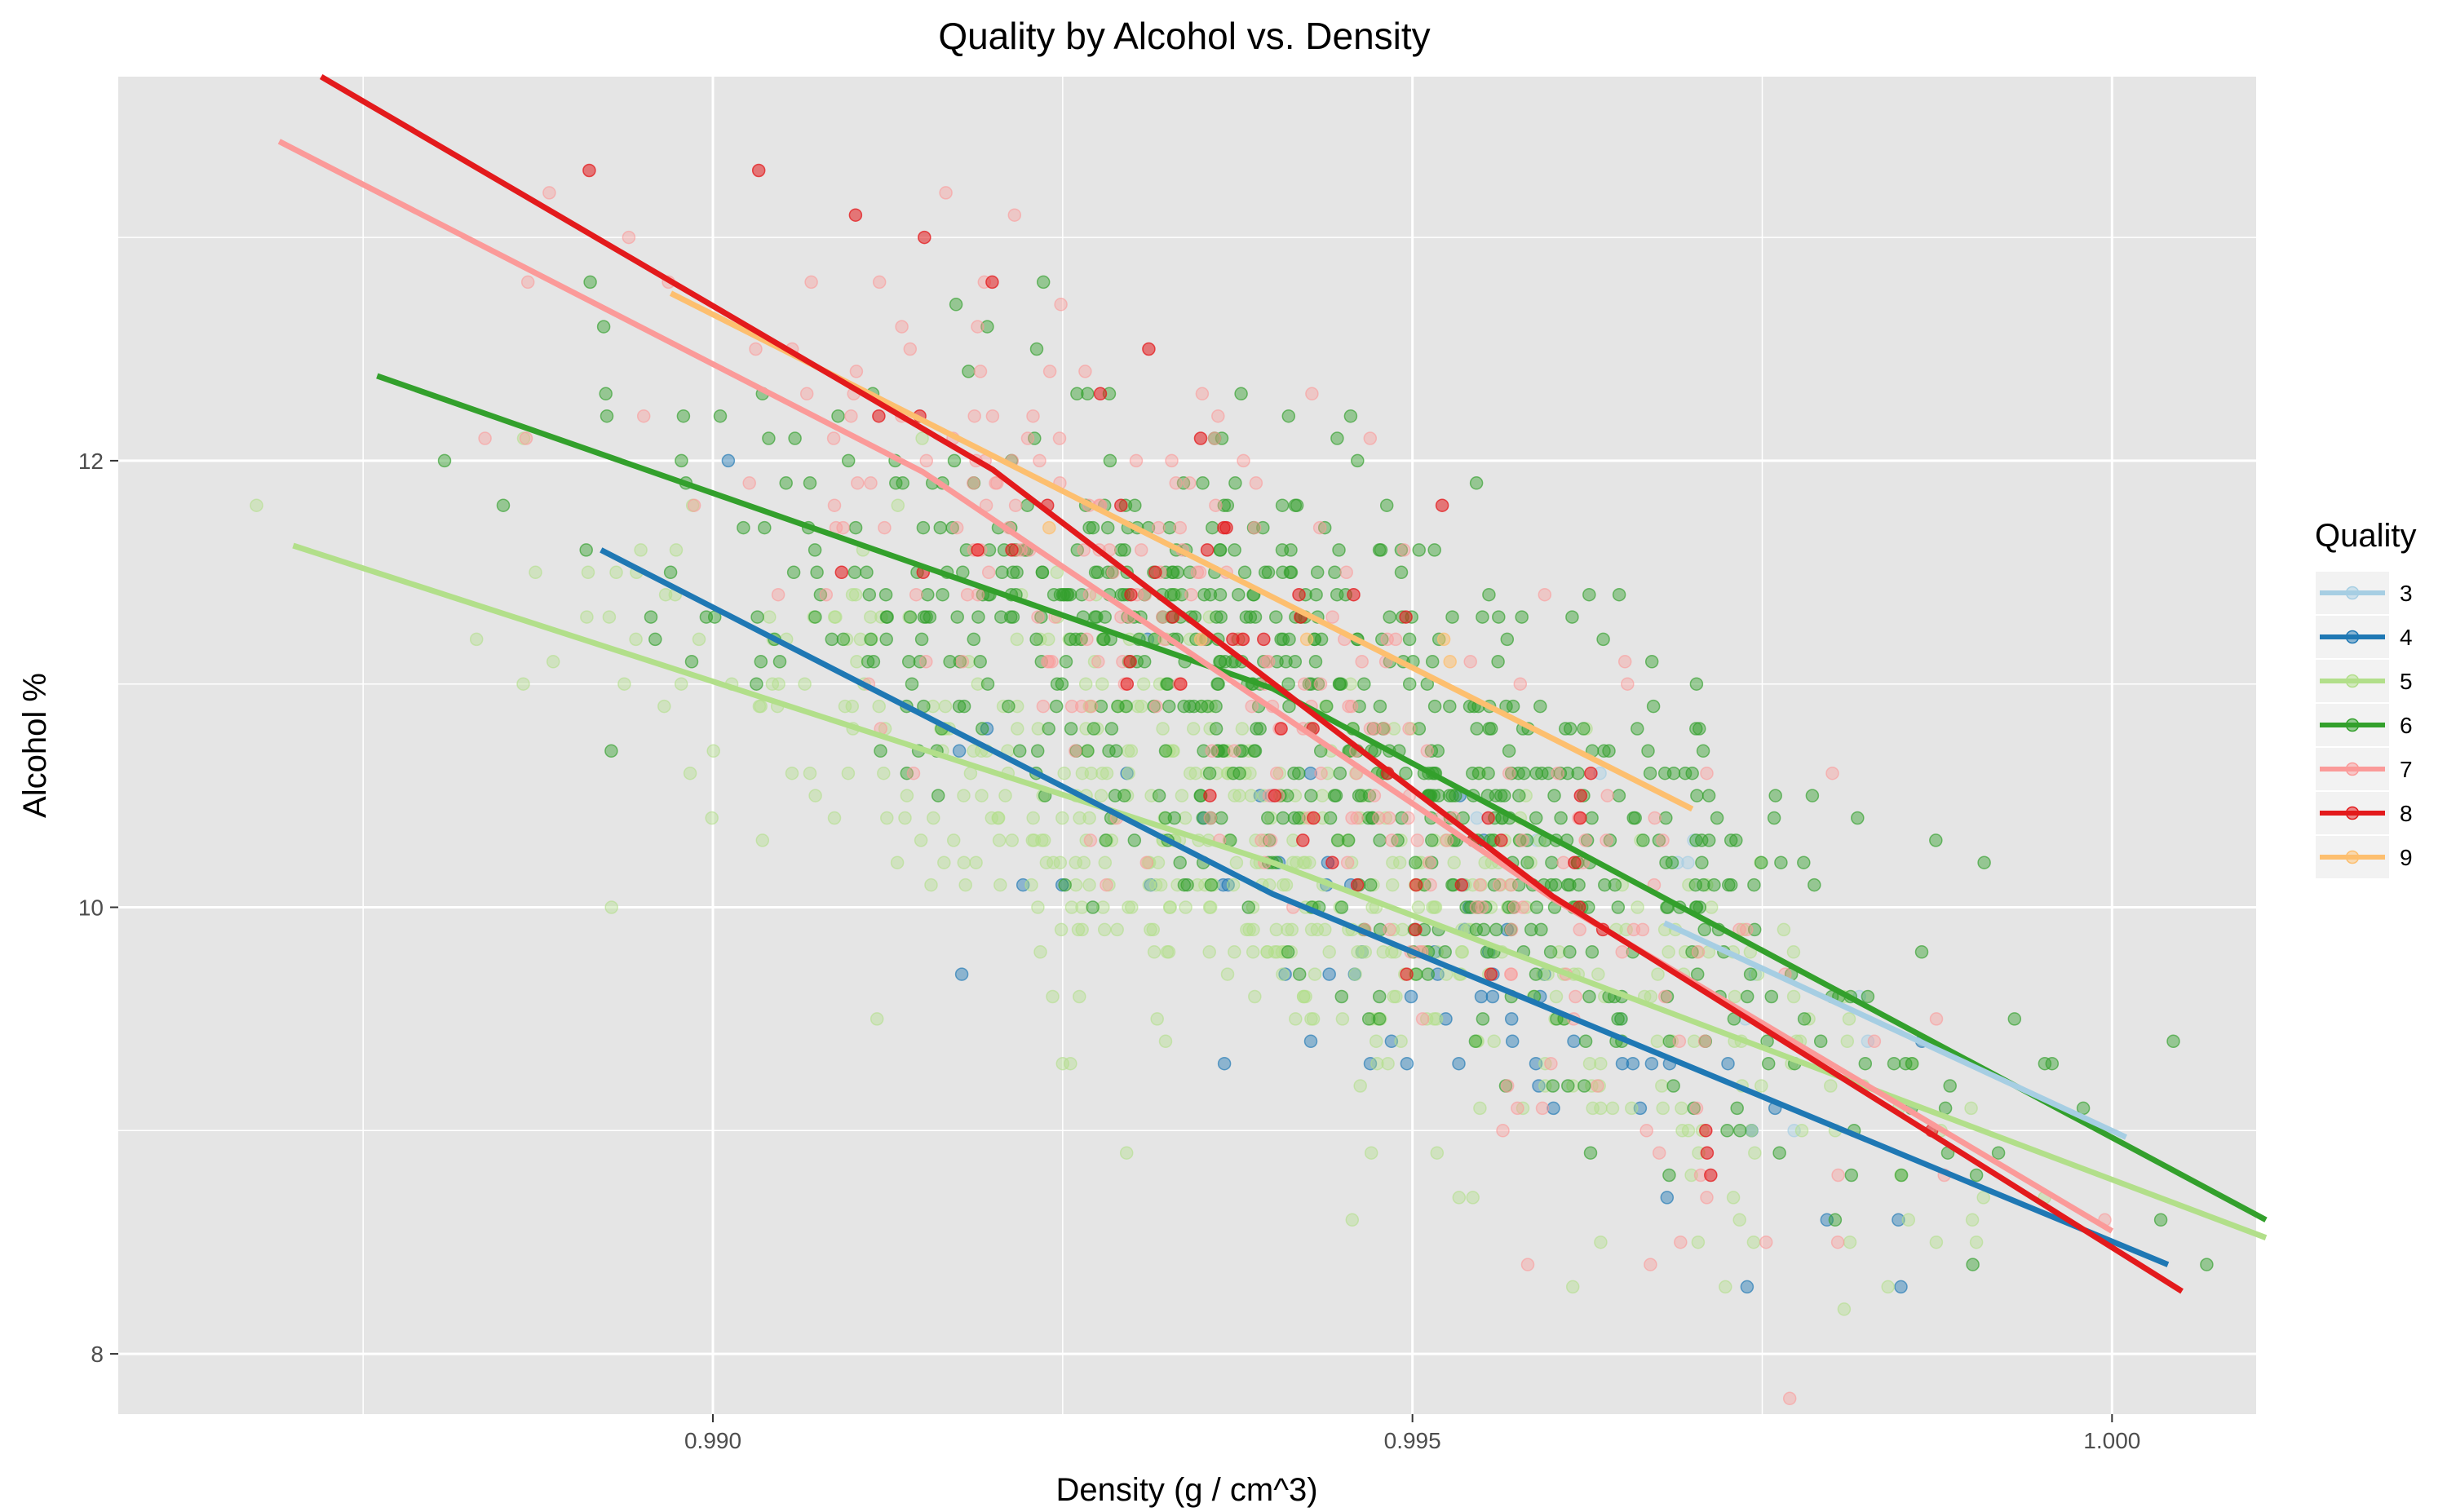 Image resolution: width=2447 pixels, height=1512 pixels. What do you see at coordinates (2352, 857) in the screenshot?
I see `legend-point-swatch` at bounding box center [2352, 857].